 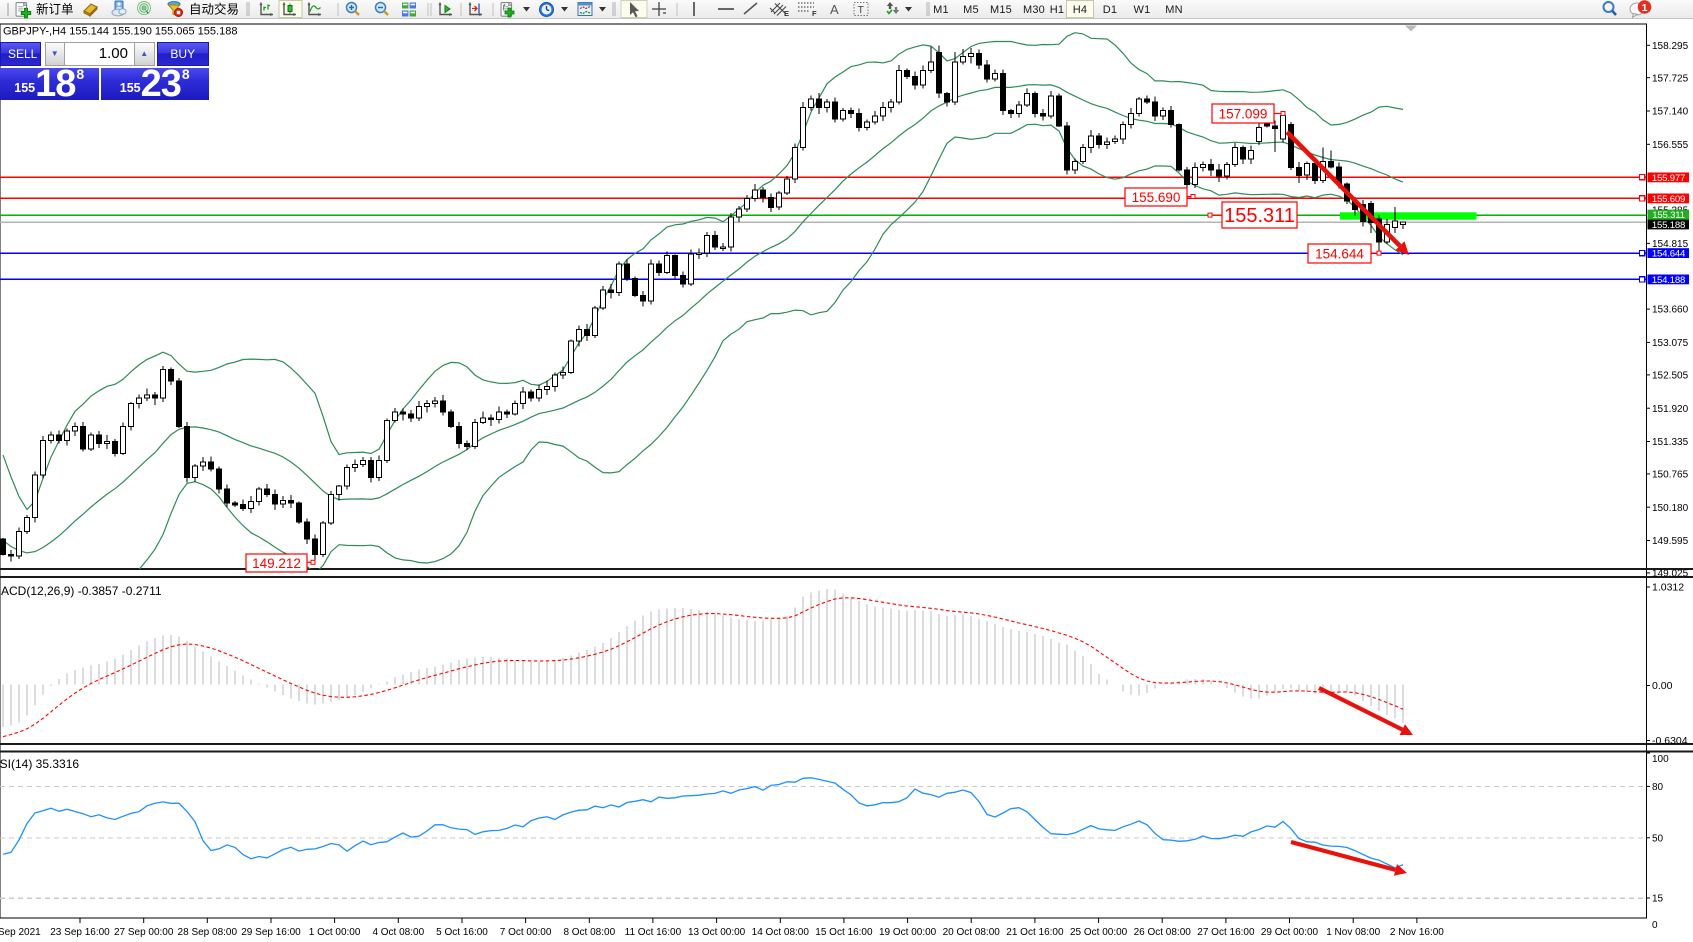 I want to click on svg-text: 154.188, so click(x=1668, y=280).